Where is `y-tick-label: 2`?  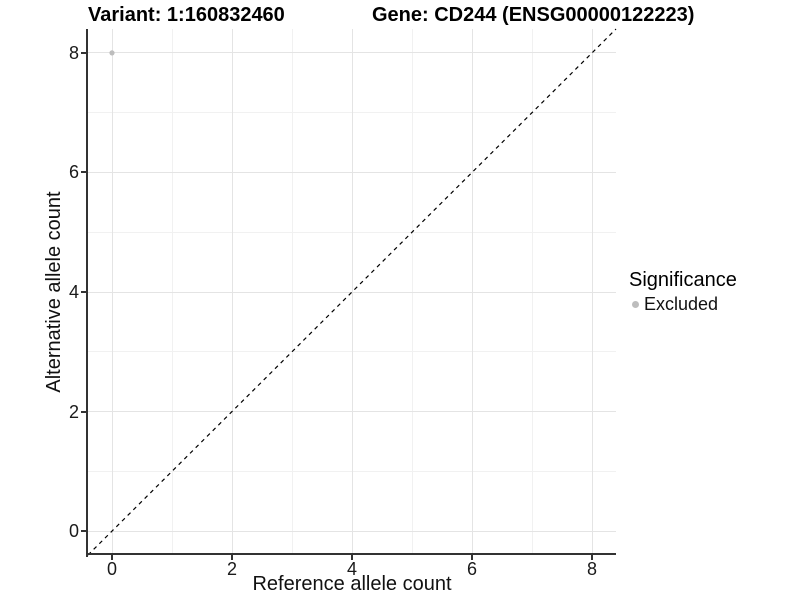
y-tick-label: 2 is located at coordinates (73, 411).